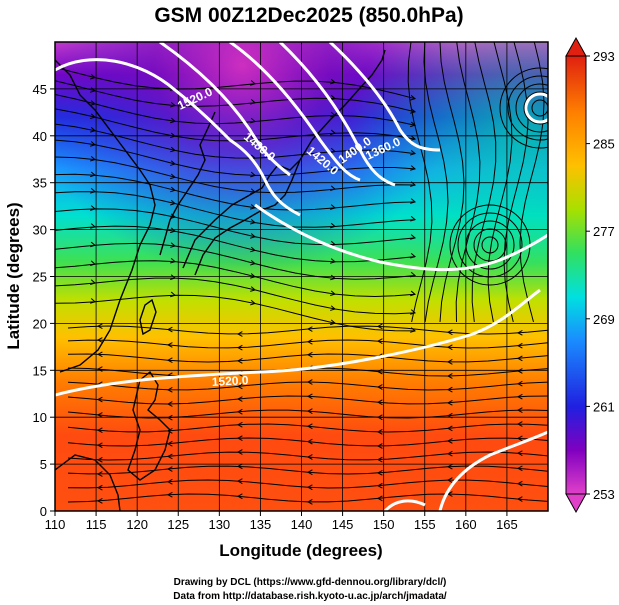 The image size is (619, 605). What do you see at coordinates (604, 494) in the screenshot?
I see `colorbar-tick-label: 253` at bounding box center [604, 494].